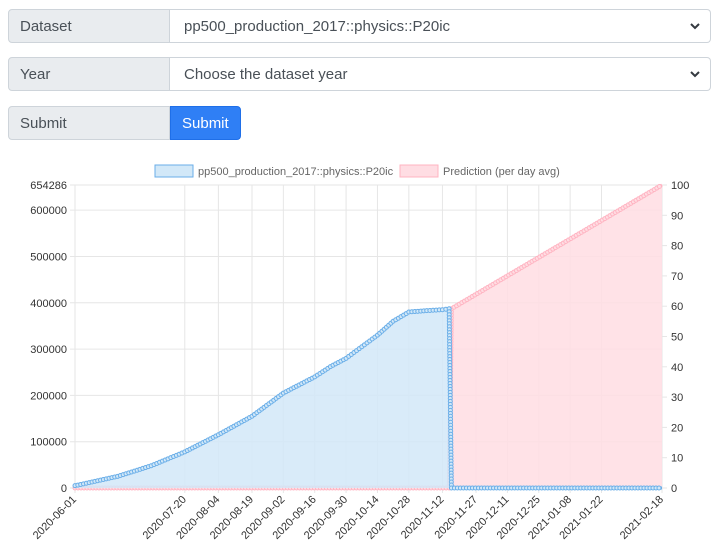  Describe the element at coordinates (48, 257) in the screenshot. I see `y-left-tick-label: 500000` at that location.